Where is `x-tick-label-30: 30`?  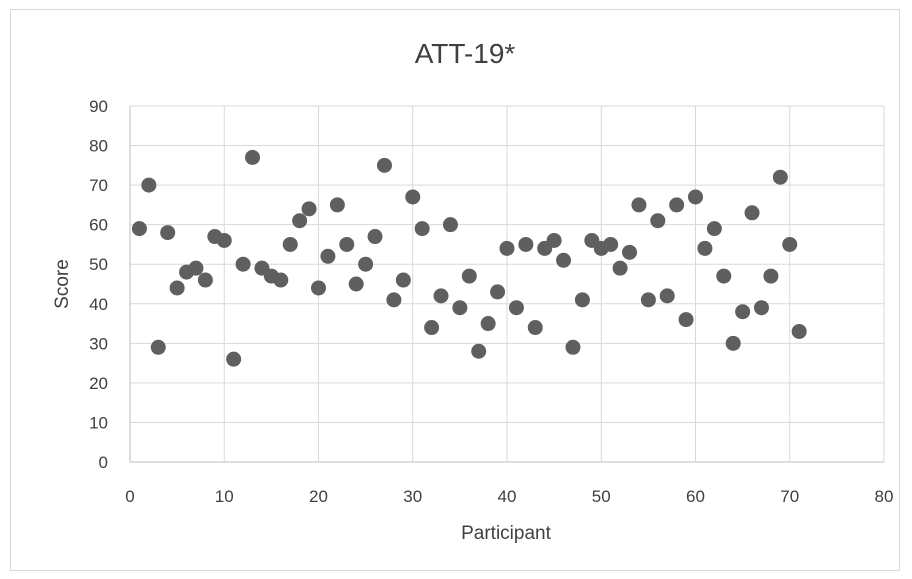
x-tick-label-30: 30 is located at coordinates (412, 496).